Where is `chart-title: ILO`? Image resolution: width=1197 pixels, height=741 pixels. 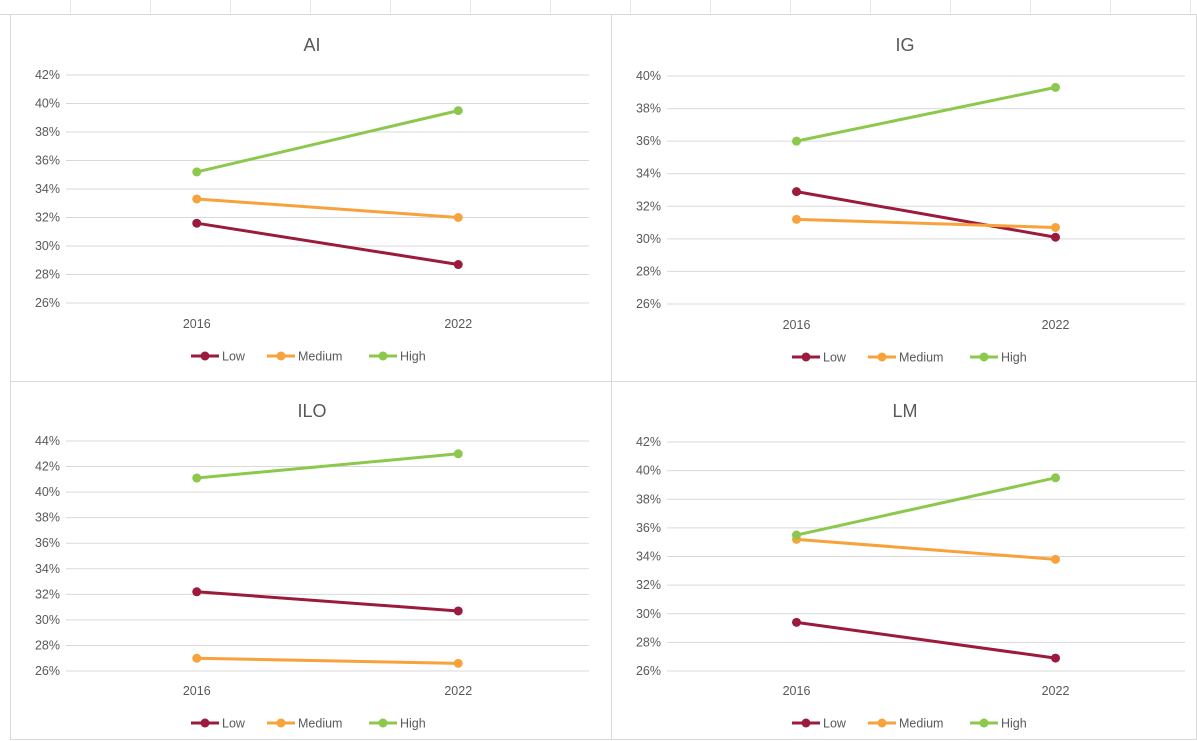 chart-title: ILO is located at coordinates (311, 411).